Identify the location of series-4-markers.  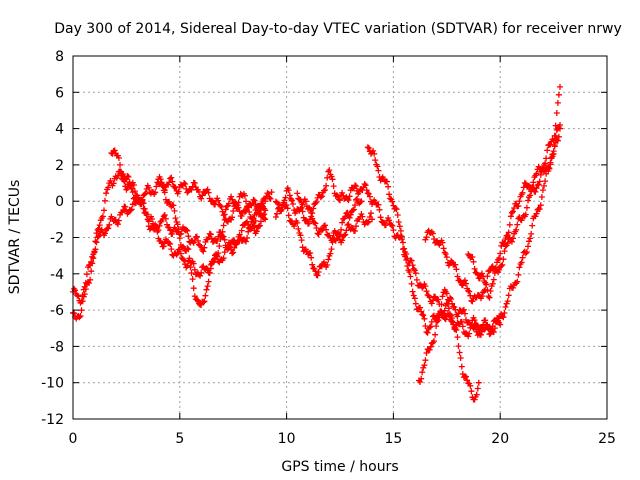
(212, 214).